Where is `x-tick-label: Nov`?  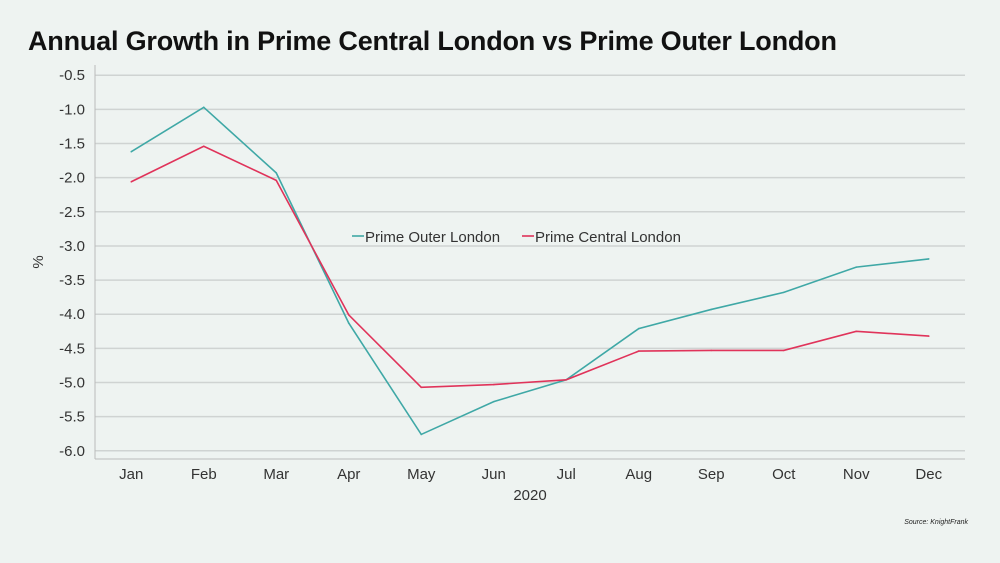 x-tick-label: Nov is located at coordinates (856, 474).